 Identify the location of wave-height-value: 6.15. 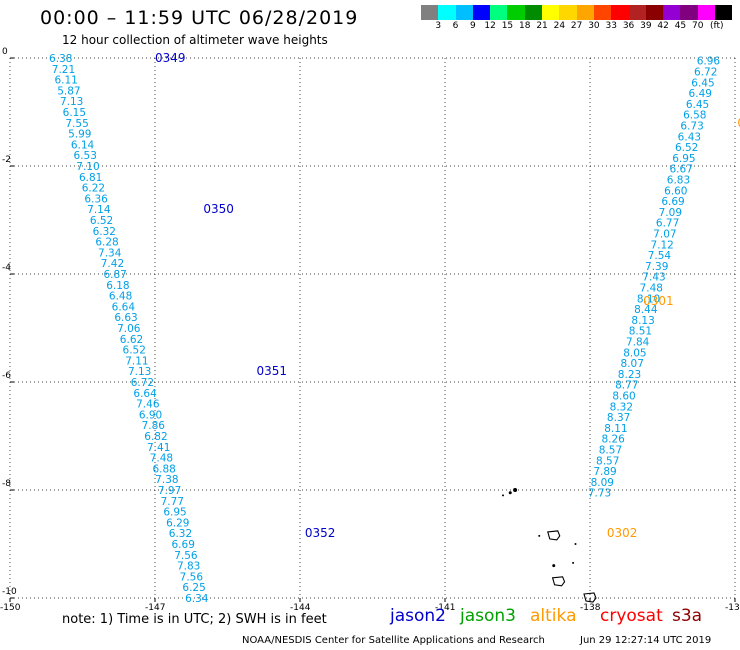
(74, 113).